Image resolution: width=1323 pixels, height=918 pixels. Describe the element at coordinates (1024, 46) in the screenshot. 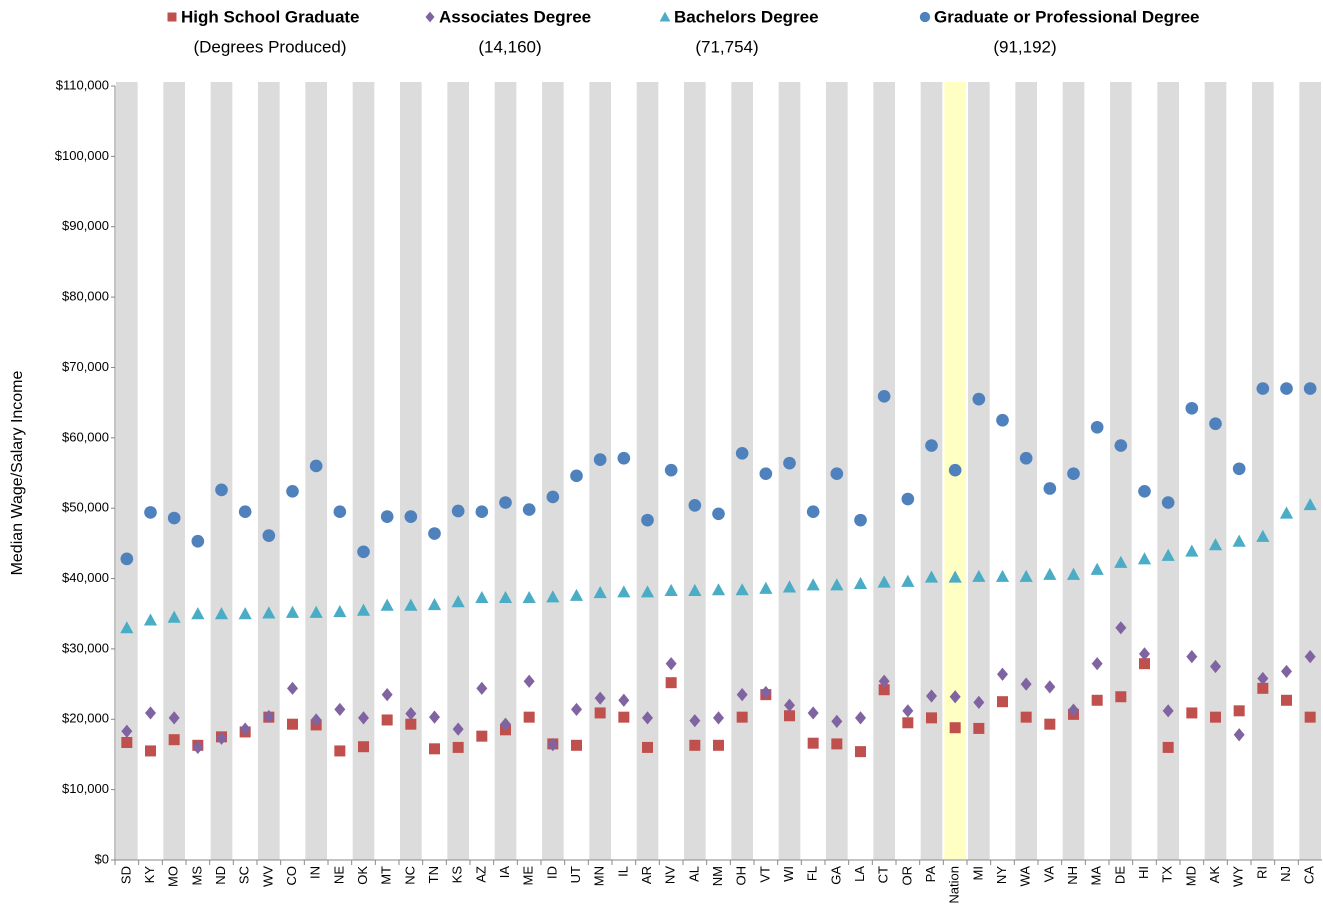

I see `legend-note: (91,192)` at that location.